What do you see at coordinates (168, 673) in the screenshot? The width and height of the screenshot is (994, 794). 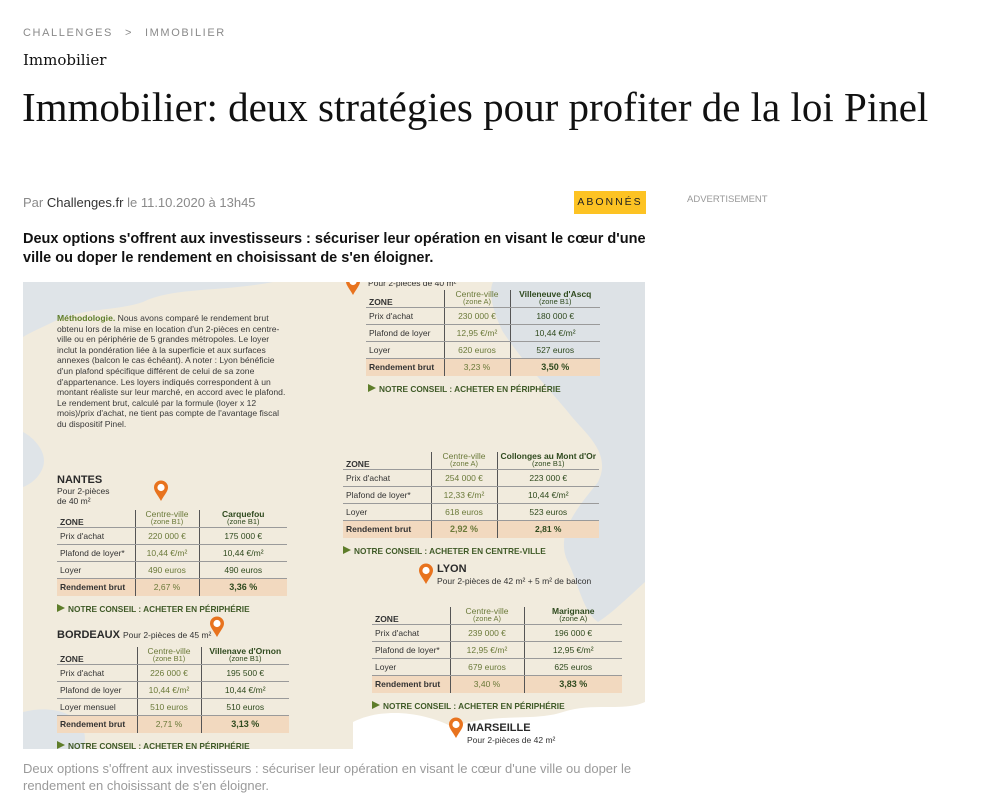 I see `cell-centre-ville: 226 000 €` at bounding box center [168, 673].